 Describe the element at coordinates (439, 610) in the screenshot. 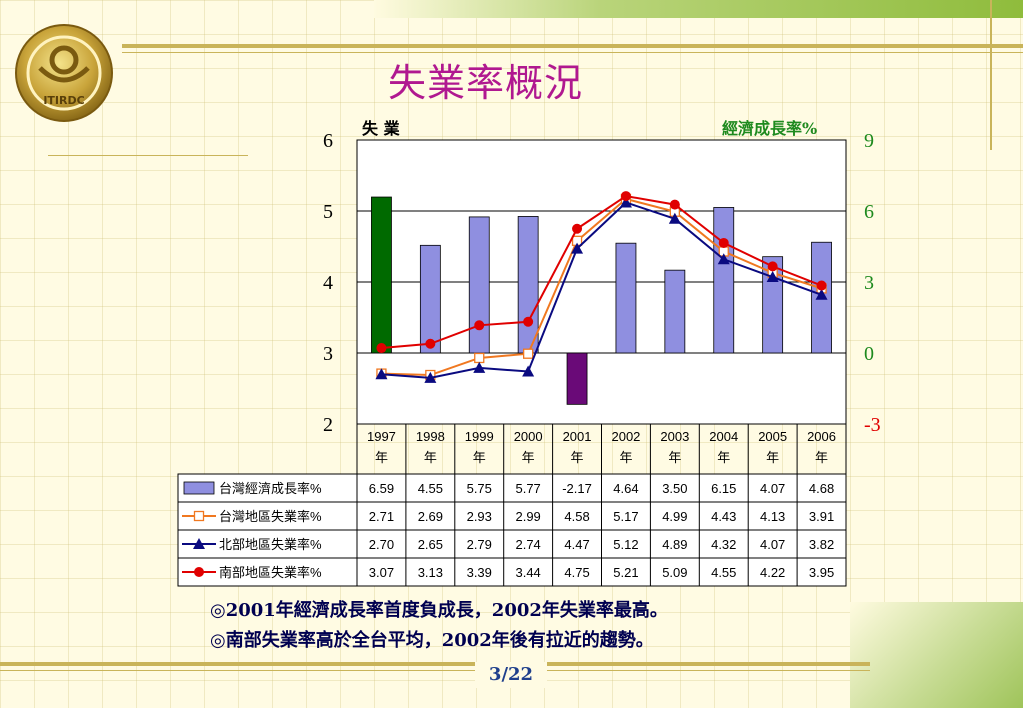

I see `note-1: ◎2001年經濟成長率首度負成長，2002年失業率最高。` at that location.